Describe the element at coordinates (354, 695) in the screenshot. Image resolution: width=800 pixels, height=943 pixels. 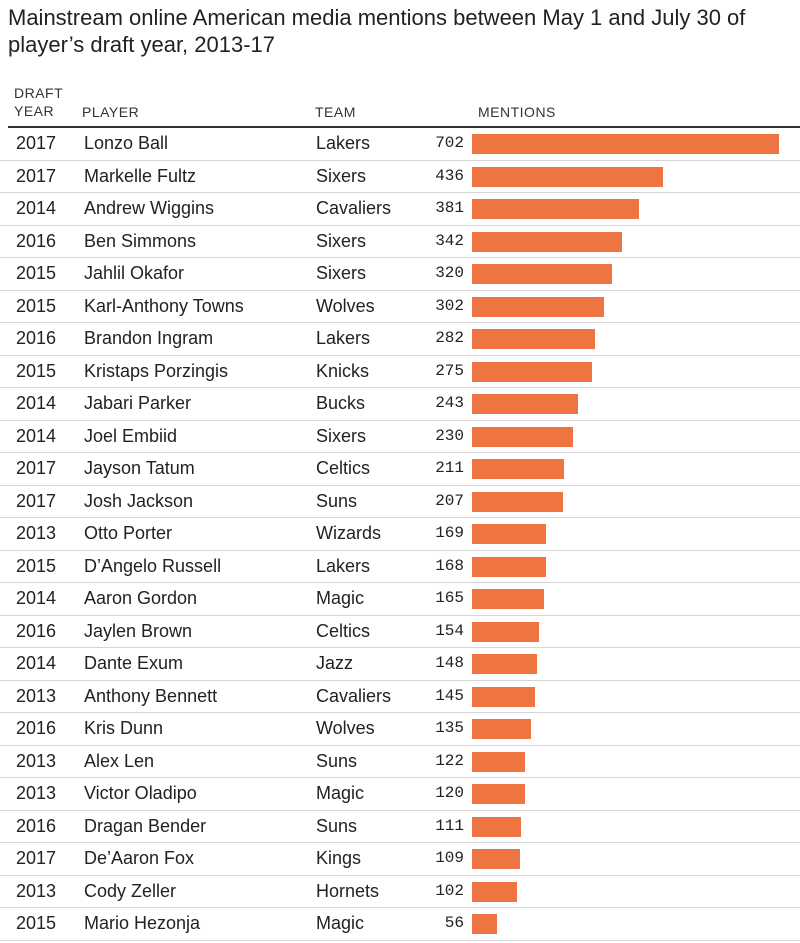
I see `team-cell: Cavaliers` at that location.